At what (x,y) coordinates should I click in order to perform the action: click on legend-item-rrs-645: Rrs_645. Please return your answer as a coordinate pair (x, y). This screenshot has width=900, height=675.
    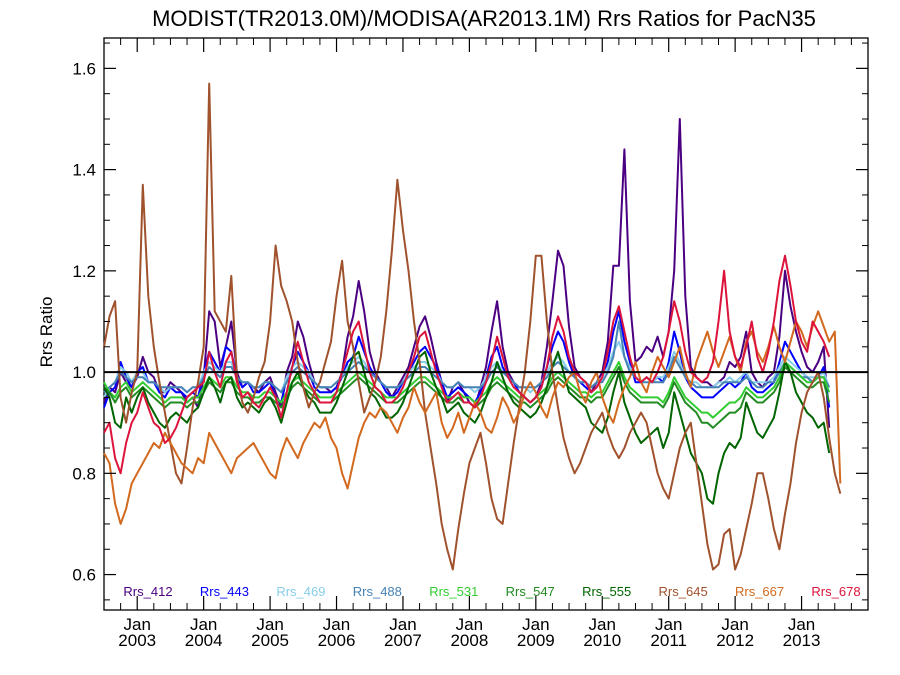
    Looking at the image, I should click on (683, 591).